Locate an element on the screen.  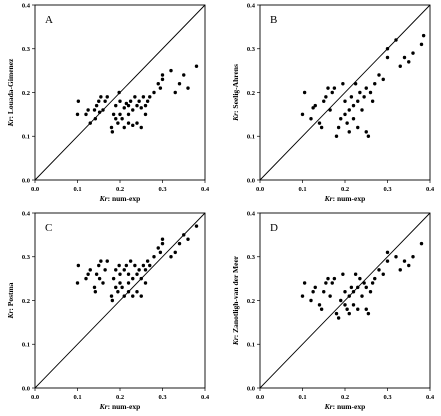
panel-label: B is located at coordinates (273, 20).